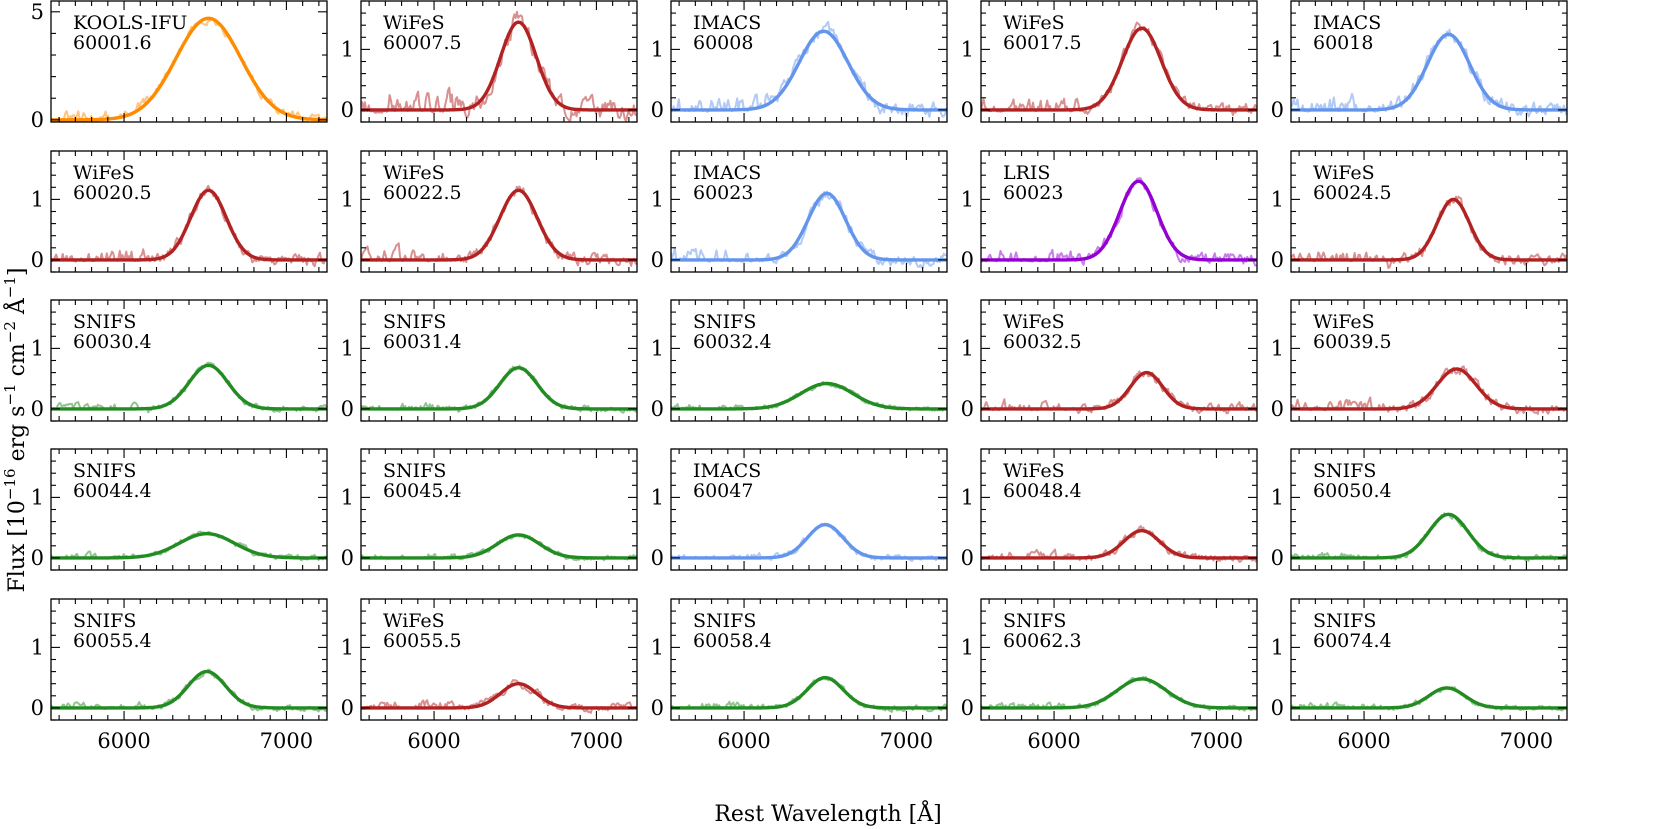  Describe the element at coordinates (1352, 641) in the screenshot. I see `panel-epoch-label: 60074.4` at that location.